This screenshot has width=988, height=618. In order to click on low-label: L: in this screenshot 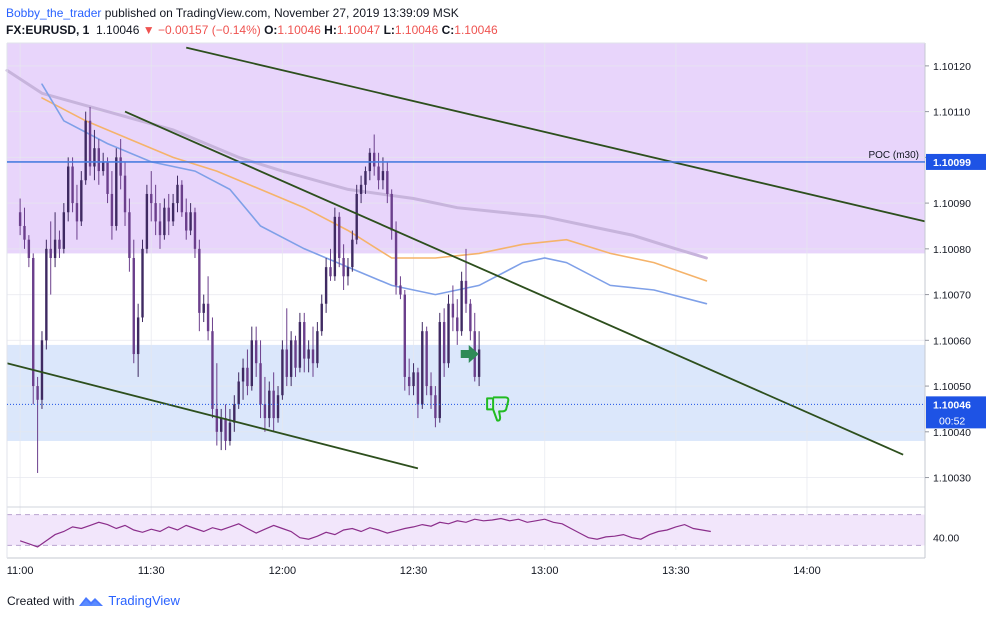, I will do `click(389, 30)`.